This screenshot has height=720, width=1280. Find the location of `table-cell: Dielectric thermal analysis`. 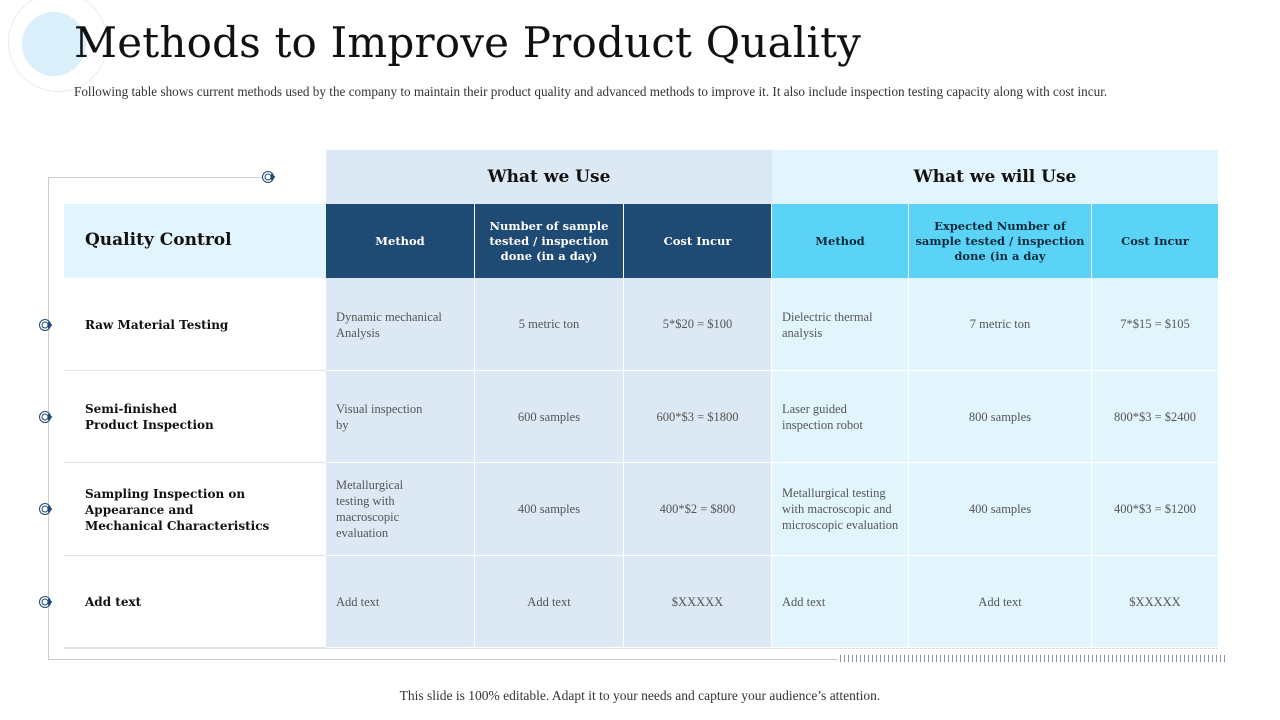

table-cell: Dielectric thermal analysis is located at coordinates (840, 324).